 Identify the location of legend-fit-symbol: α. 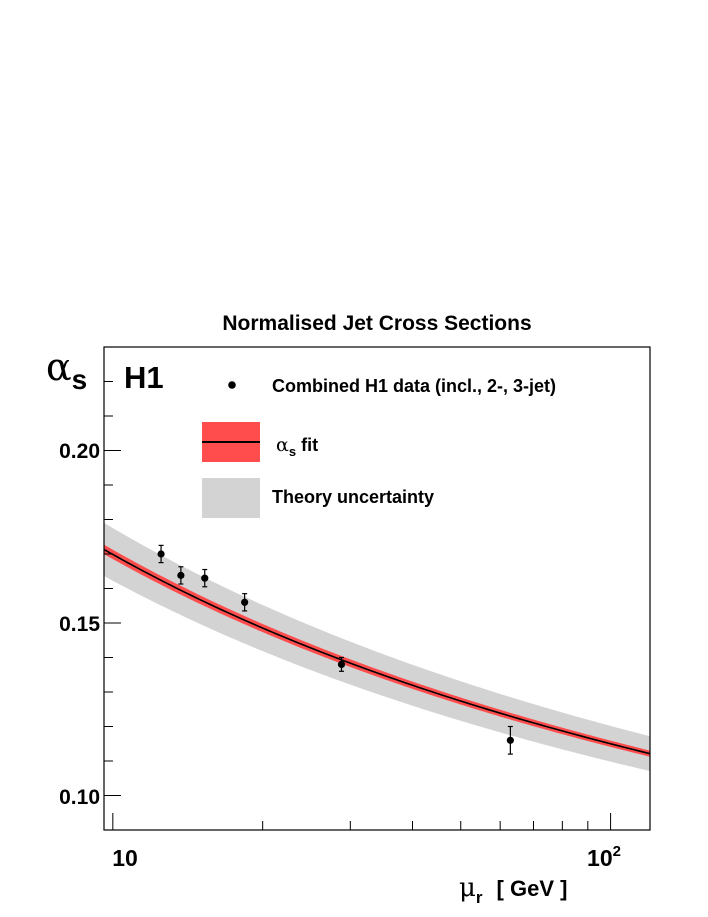
(282, 445).